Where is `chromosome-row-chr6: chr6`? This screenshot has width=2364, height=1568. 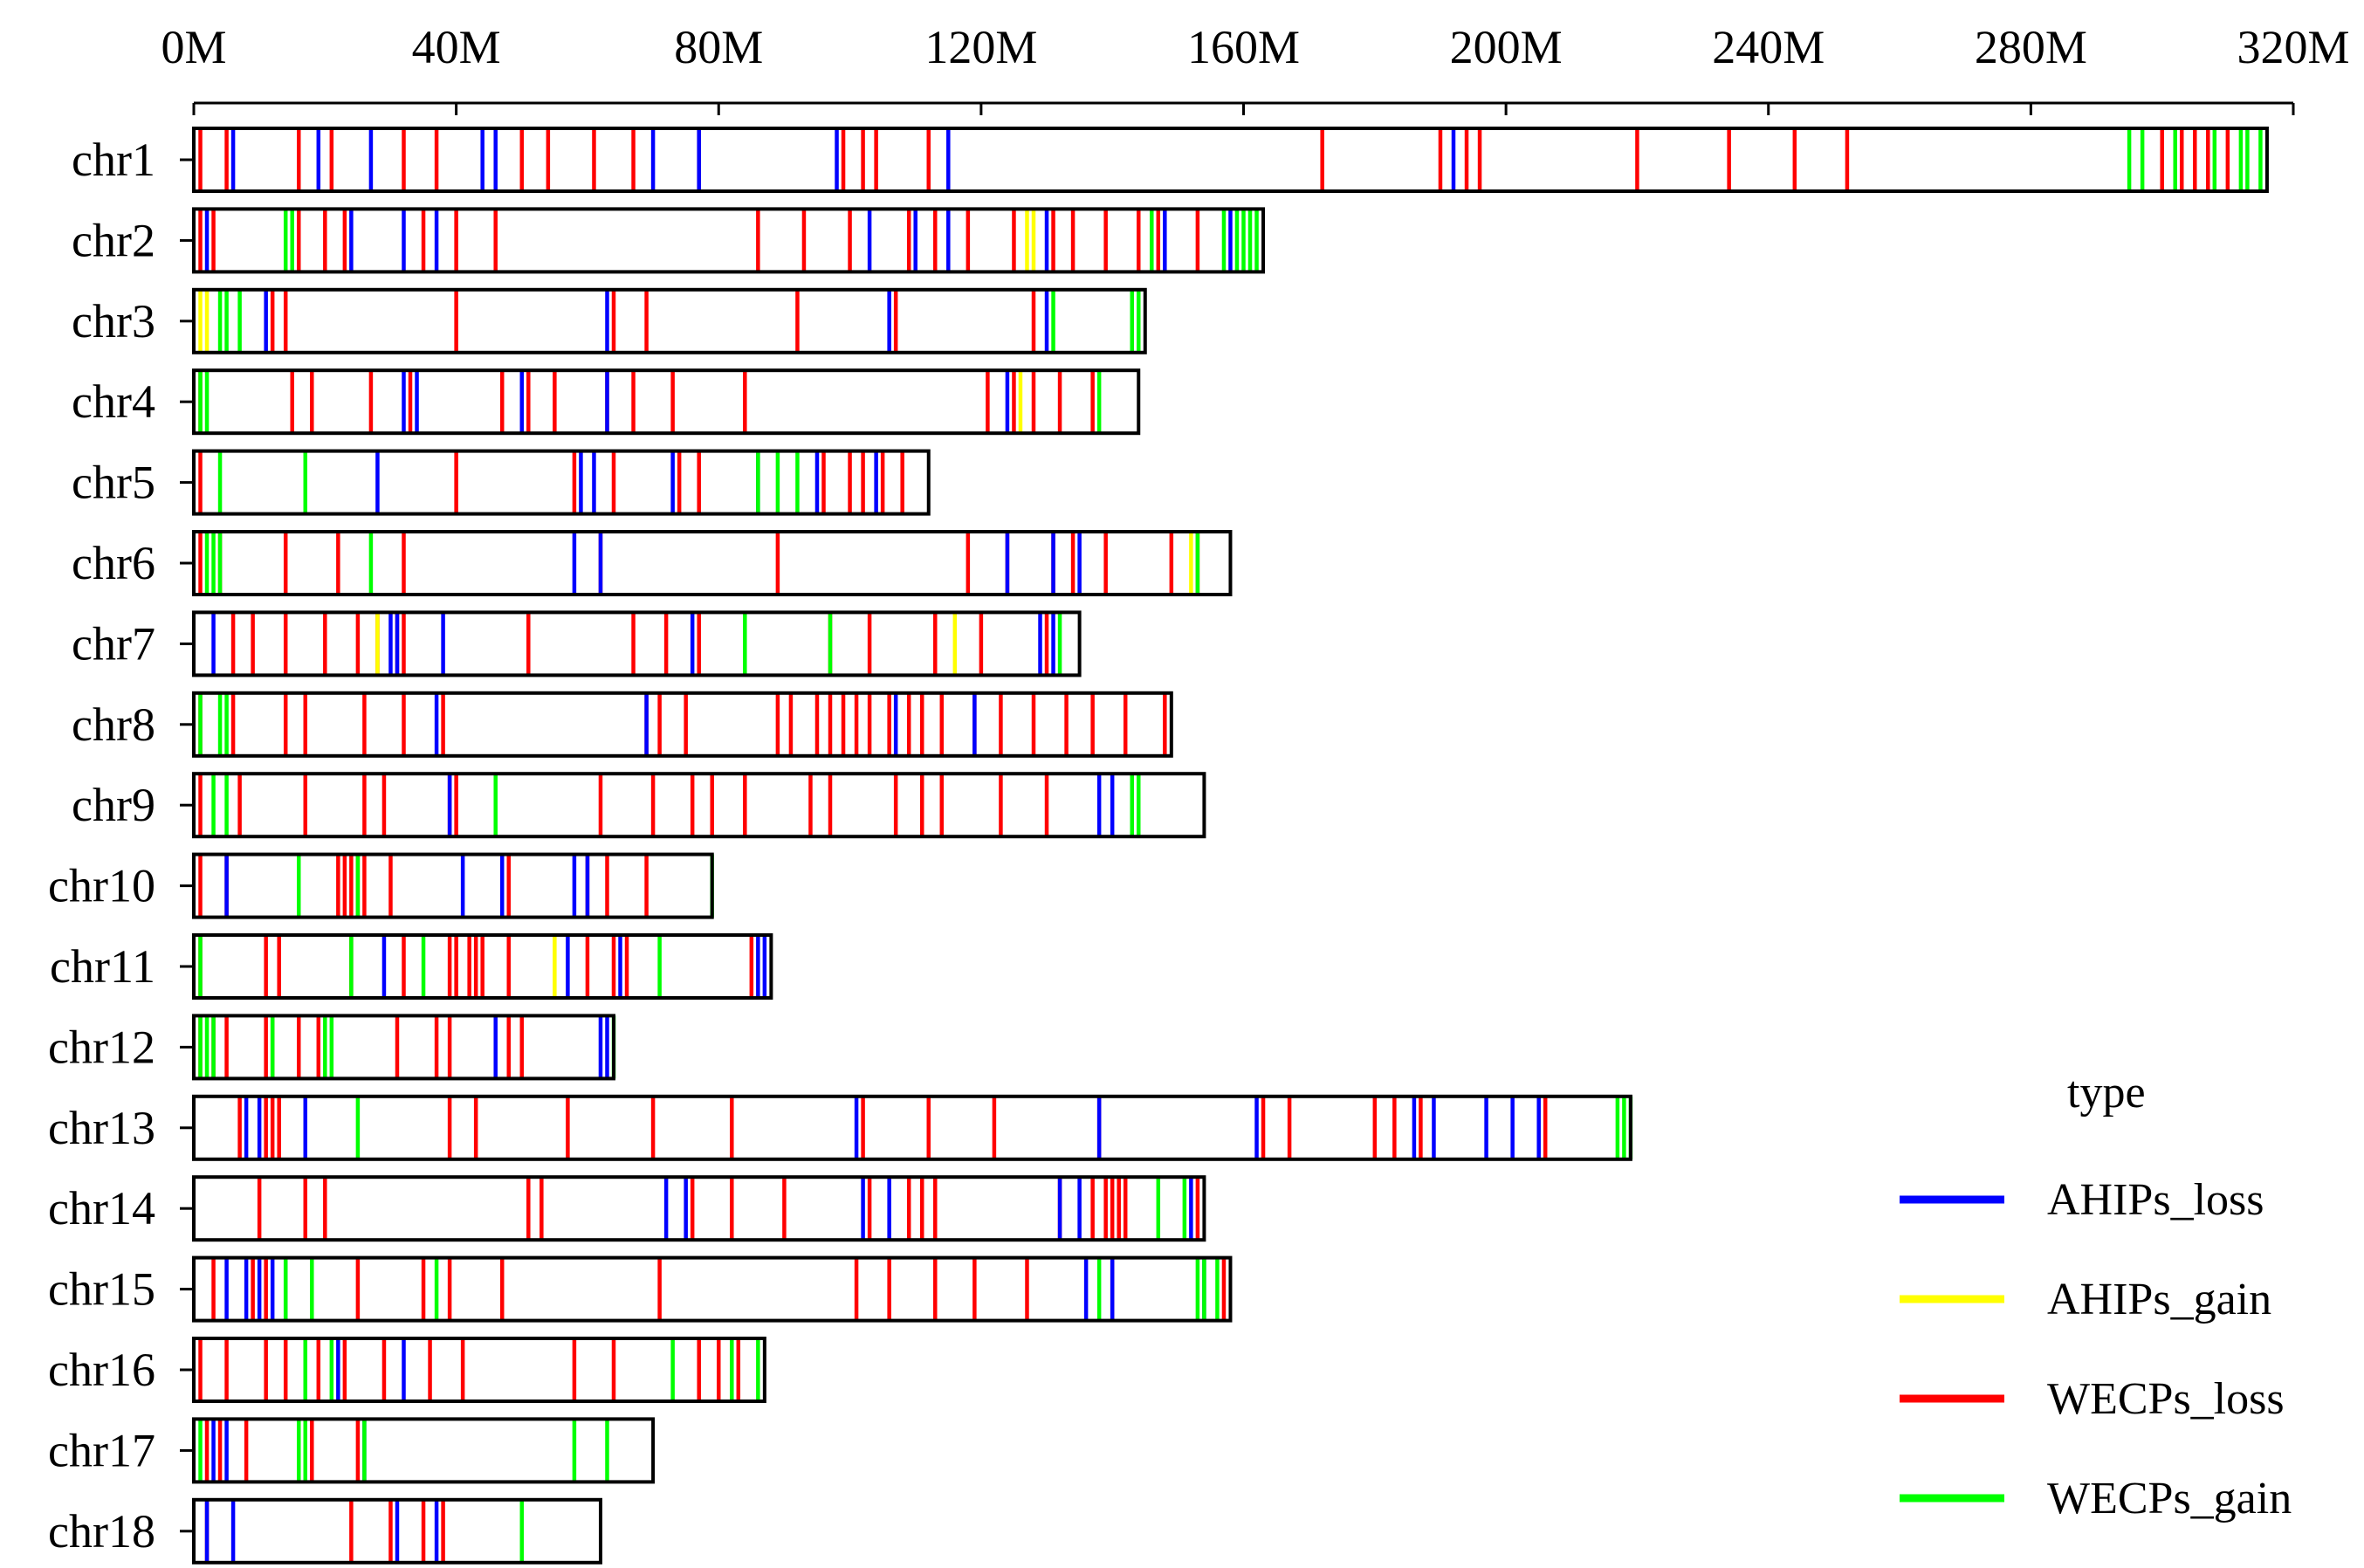
chromosome-row-chr6: chr6 is located at coordinates (652, 563).